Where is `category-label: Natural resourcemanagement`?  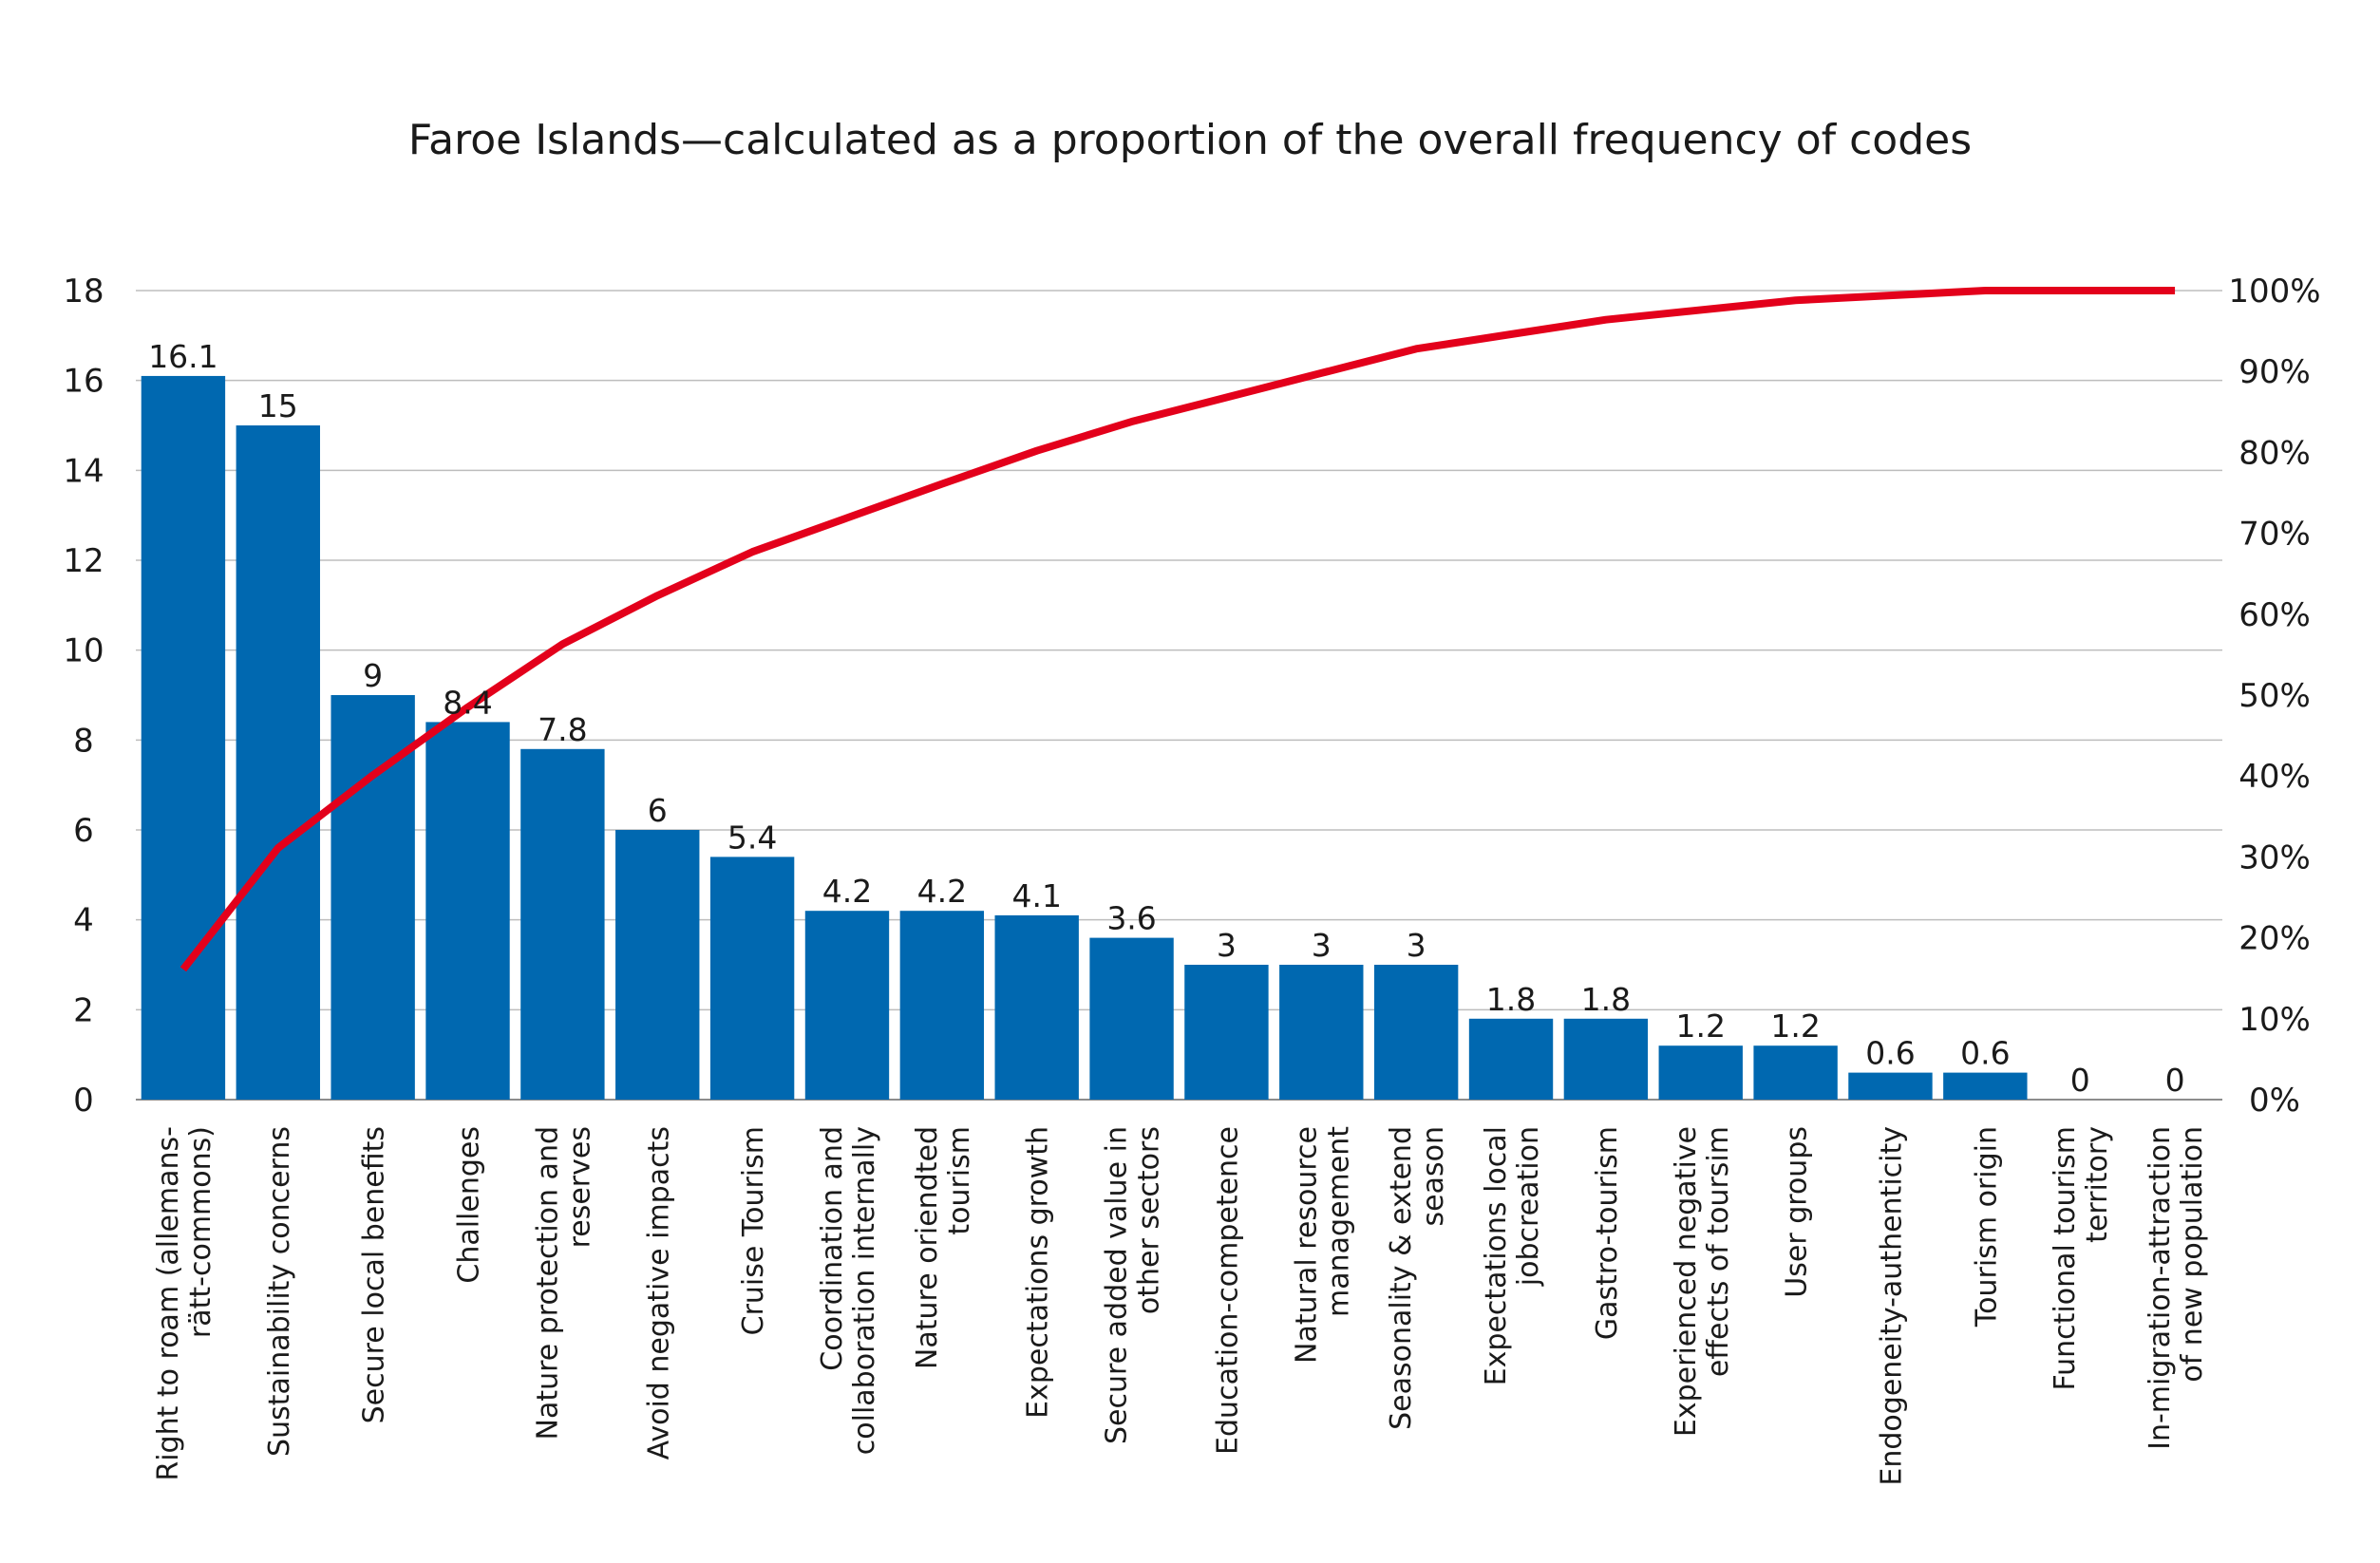 category-label: Natural resourcemanagement is located at coordinates (1322, 1245).